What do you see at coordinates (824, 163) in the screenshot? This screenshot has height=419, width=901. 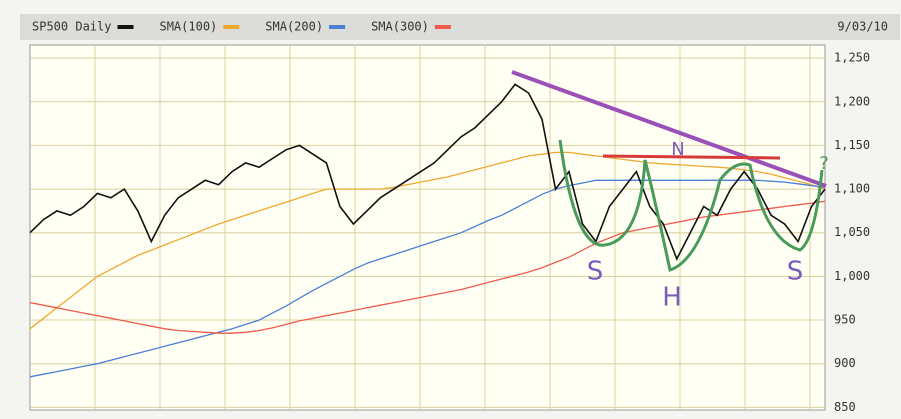 I see `annotation: ?` at bounding box center [824, 163].